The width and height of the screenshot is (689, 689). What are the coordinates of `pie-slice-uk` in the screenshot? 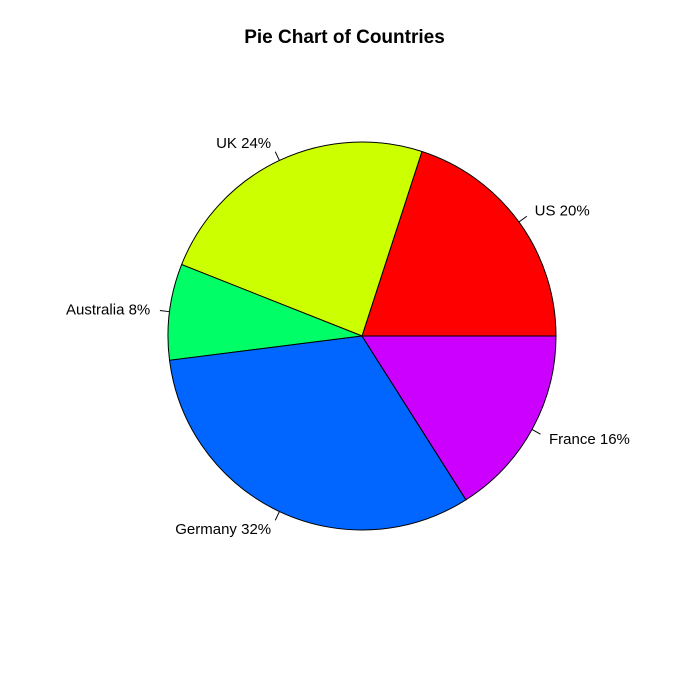 It's located at (301, 239).